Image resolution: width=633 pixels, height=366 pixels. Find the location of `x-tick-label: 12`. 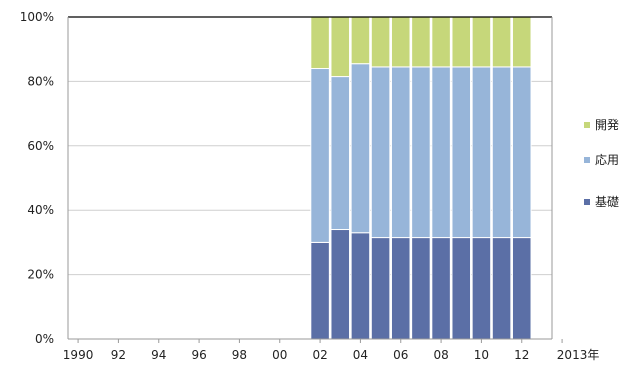

x-tick-label: 12 is located at coordinates (521, 355).